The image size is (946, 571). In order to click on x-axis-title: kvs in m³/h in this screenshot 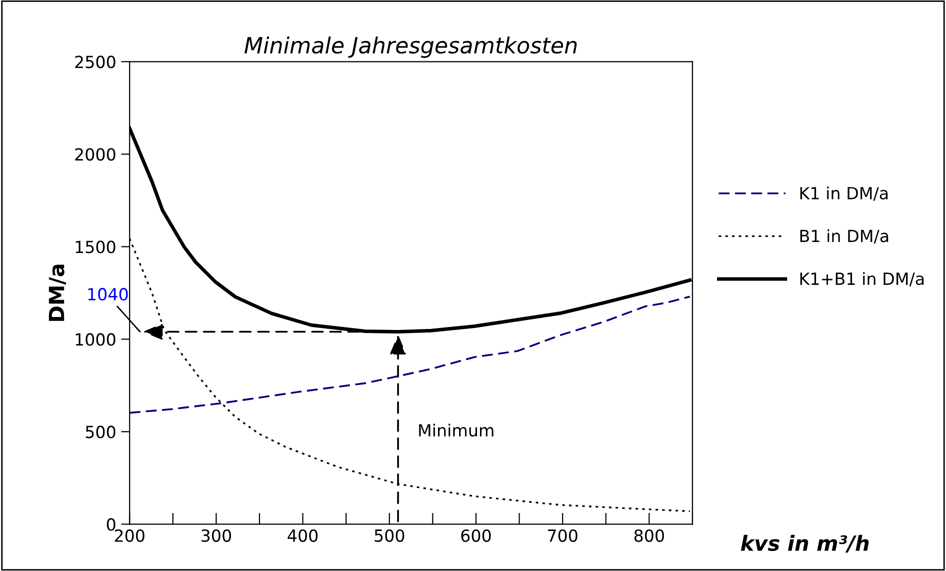, I will do `click(804, 543)`.